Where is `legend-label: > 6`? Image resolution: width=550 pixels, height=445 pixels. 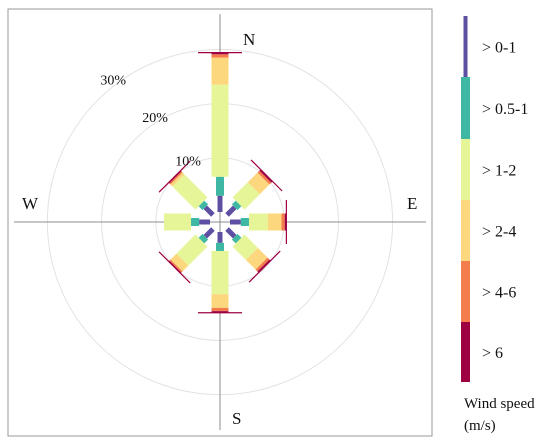
legend-label: > 6 is located at coordinates (492, 353).